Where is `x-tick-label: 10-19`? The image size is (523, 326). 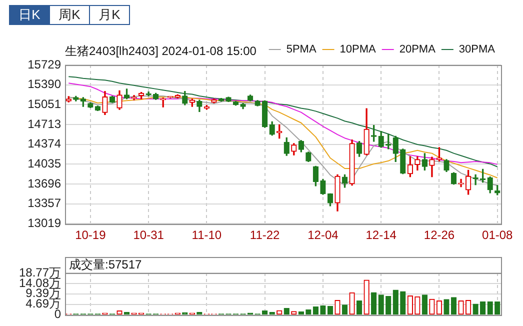 x-tick-label: 10-19 is located at coordinates (90, 235).